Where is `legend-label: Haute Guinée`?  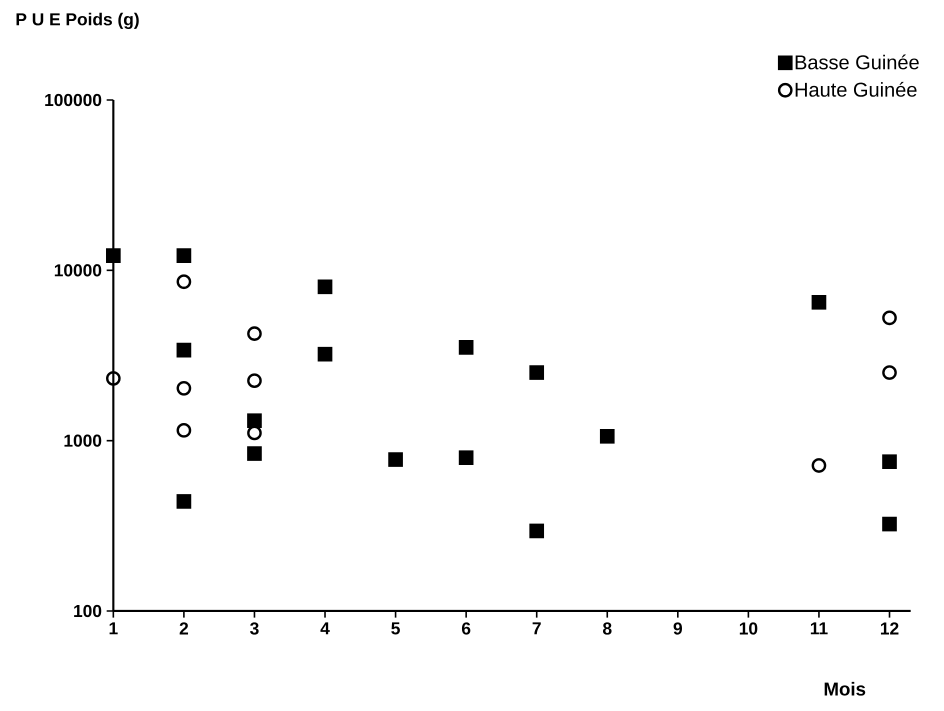 legend-label: Haute Guinée is located at coordinates (856, 89).